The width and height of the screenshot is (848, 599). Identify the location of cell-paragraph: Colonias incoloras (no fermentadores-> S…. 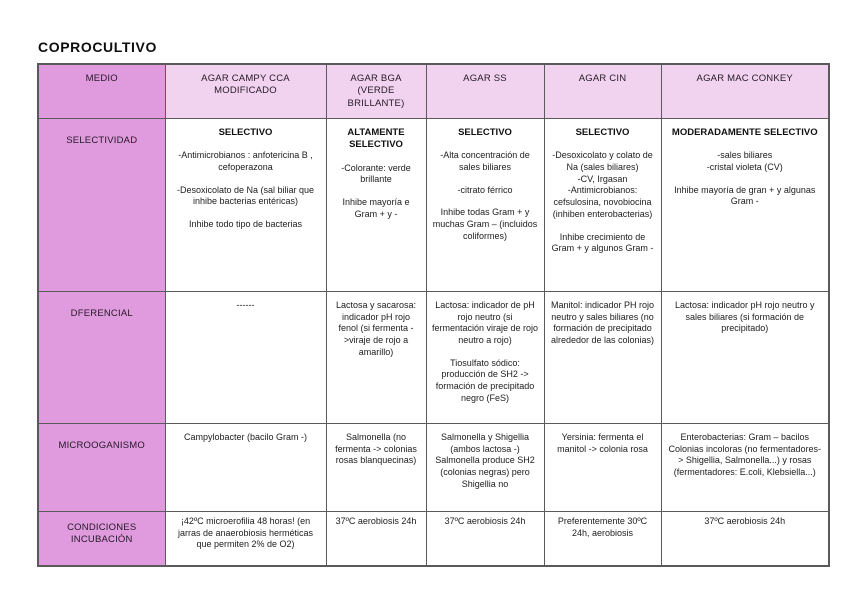
(745, 460).